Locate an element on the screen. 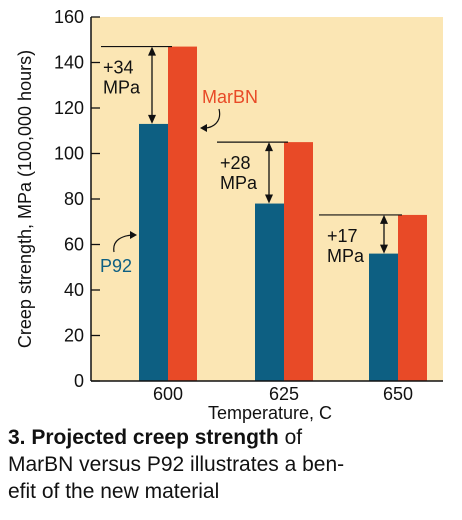 The width and height of the screenshot is (462, 520). caption-title: 3. Projected creep strength is located at coordinates (143, 437).